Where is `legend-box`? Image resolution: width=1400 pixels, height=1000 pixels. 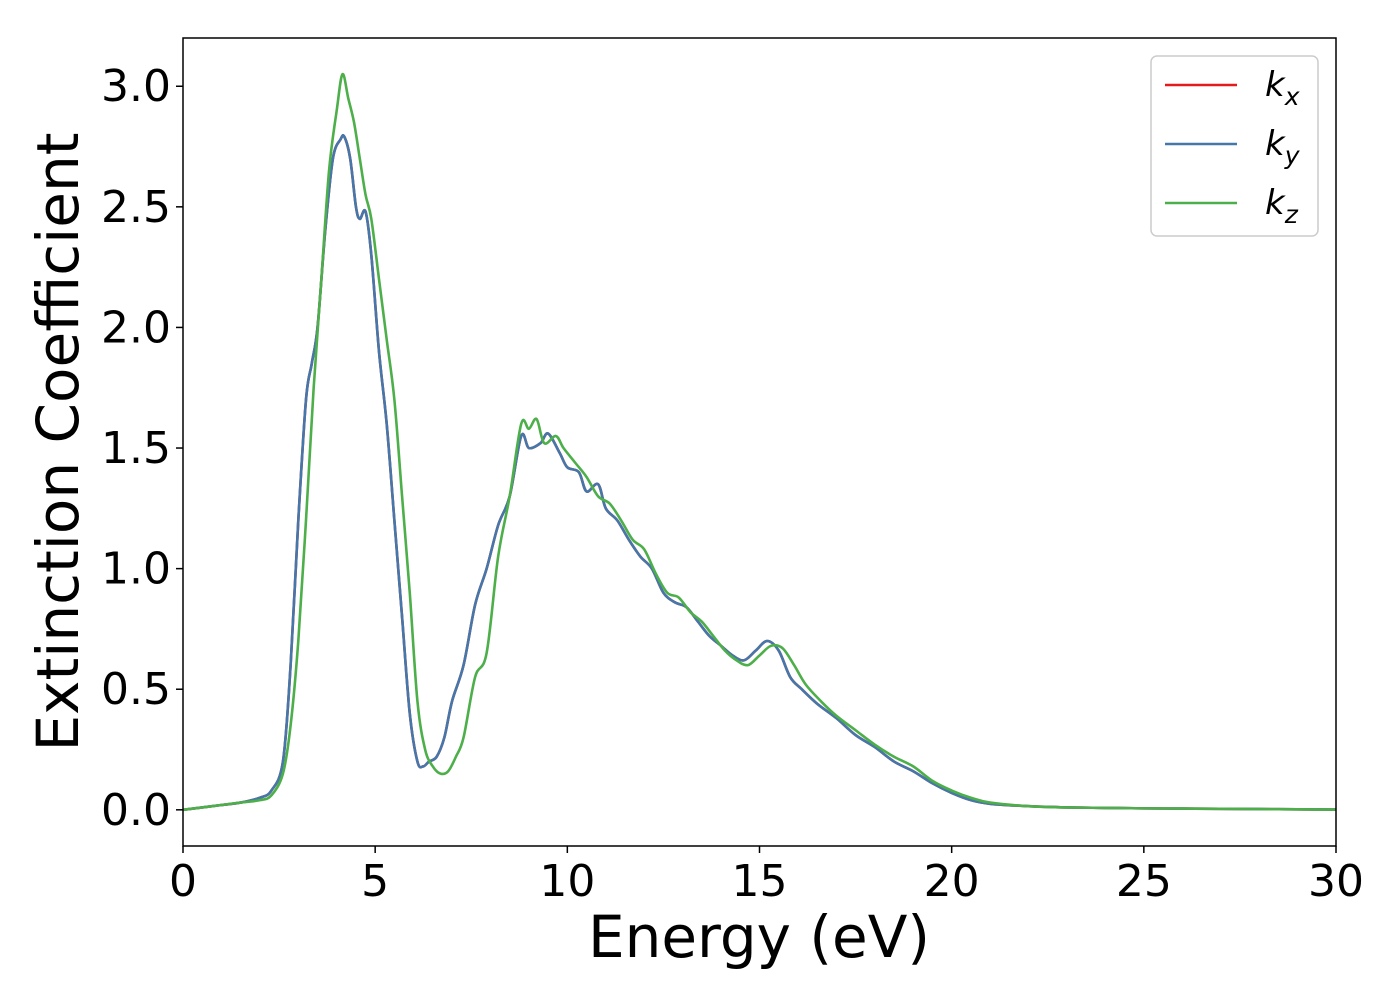 legend-box is located at coordinates (1234, 146).